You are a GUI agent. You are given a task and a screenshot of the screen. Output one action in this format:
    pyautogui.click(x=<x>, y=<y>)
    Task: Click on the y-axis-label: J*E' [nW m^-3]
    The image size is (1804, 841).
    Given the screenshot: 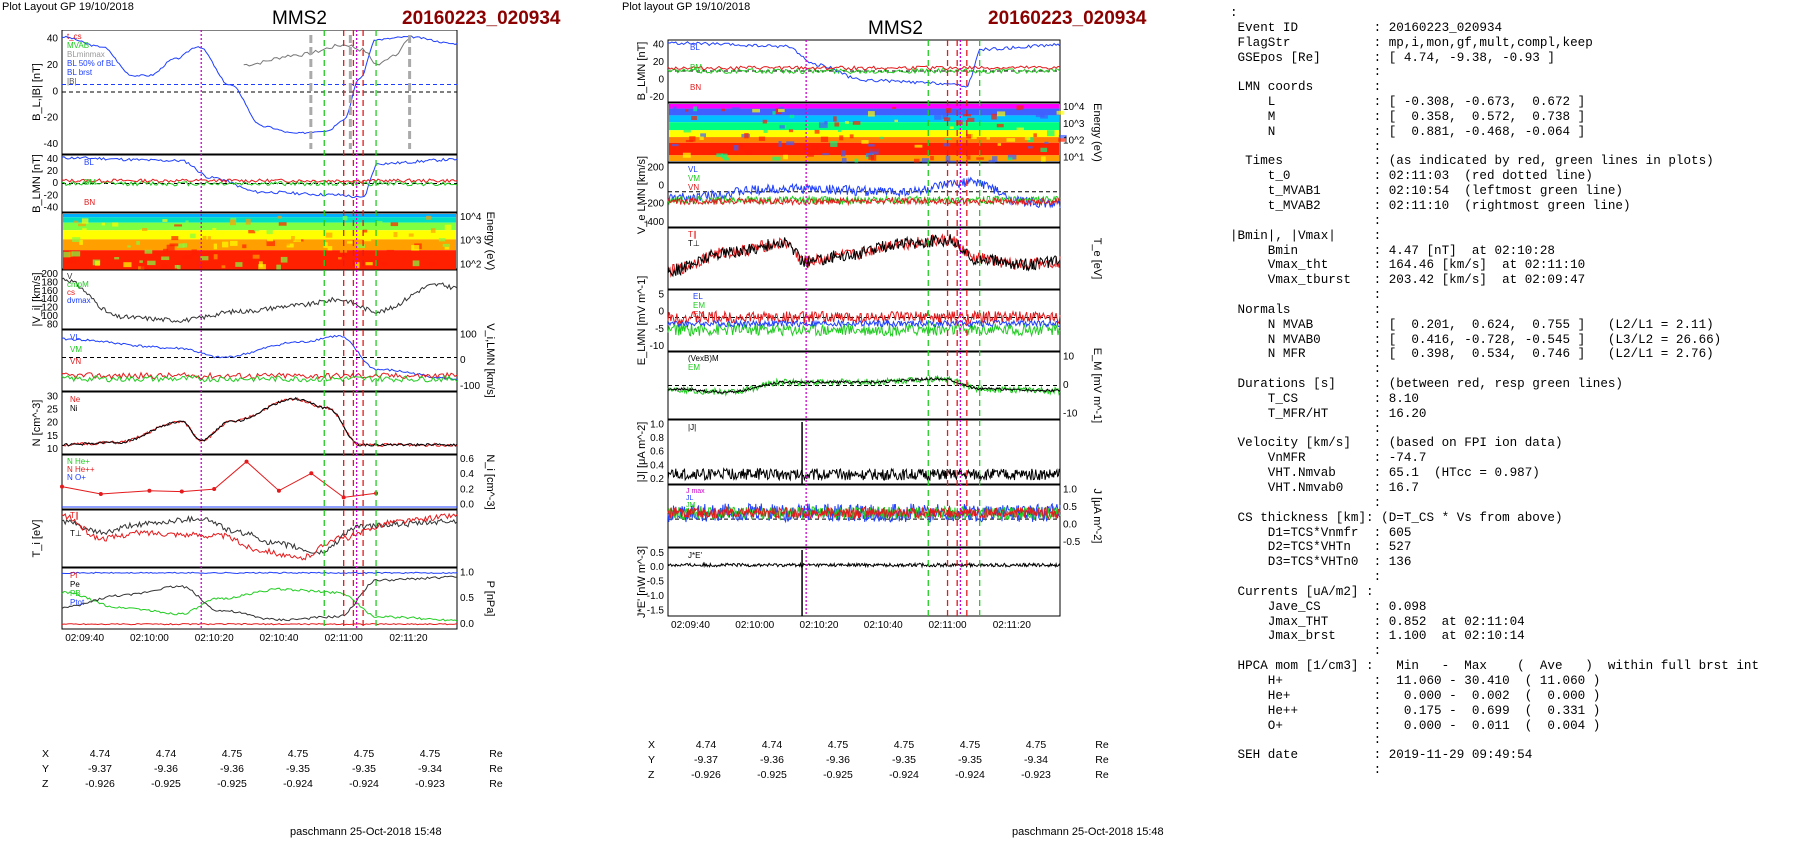 What is the action you would take?
    pyautogui.click(x=642, y=582)
    